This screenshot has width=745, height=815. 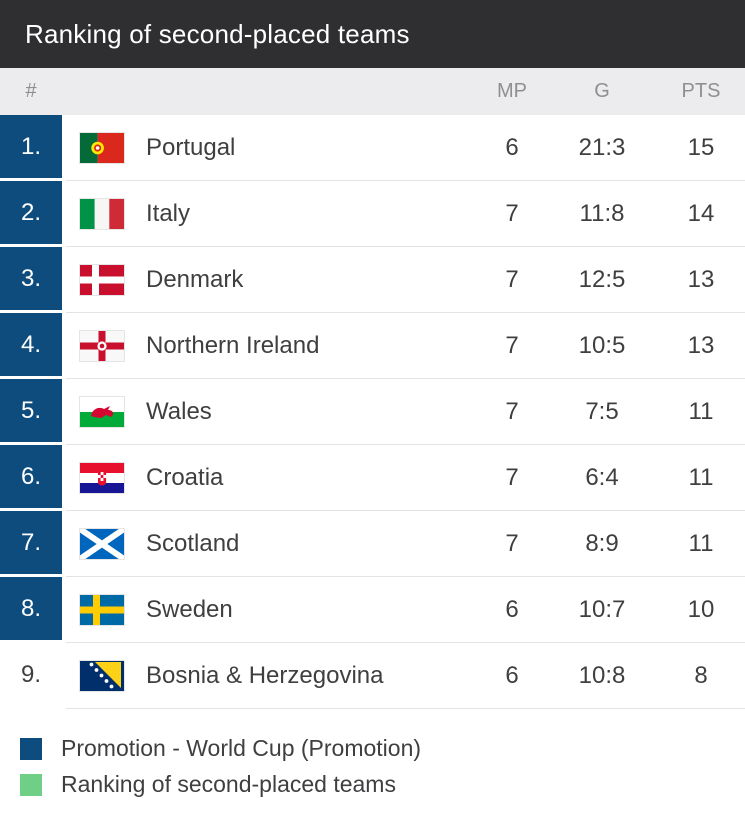 I want to click on rank-badge: 9., so click(x=30, y=674).